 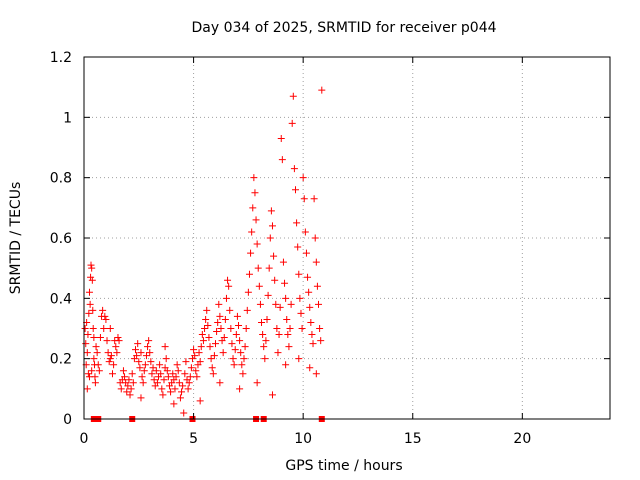 What do you see at coordinates (193, 439) in the screenshot?
I see `x-tick-label: 5` at bounding box center [193, 439].